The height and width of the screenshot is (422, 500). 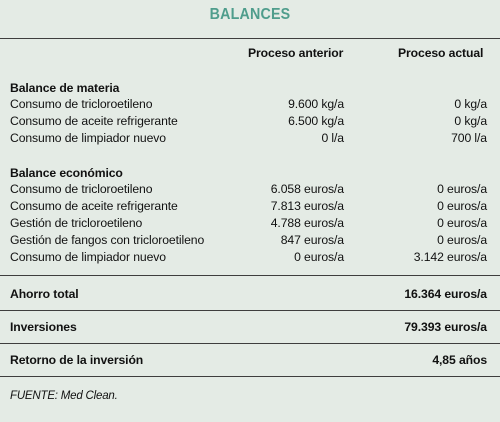 I want to click on cell-previous: 0 l/a, so click(x=332, y=138).